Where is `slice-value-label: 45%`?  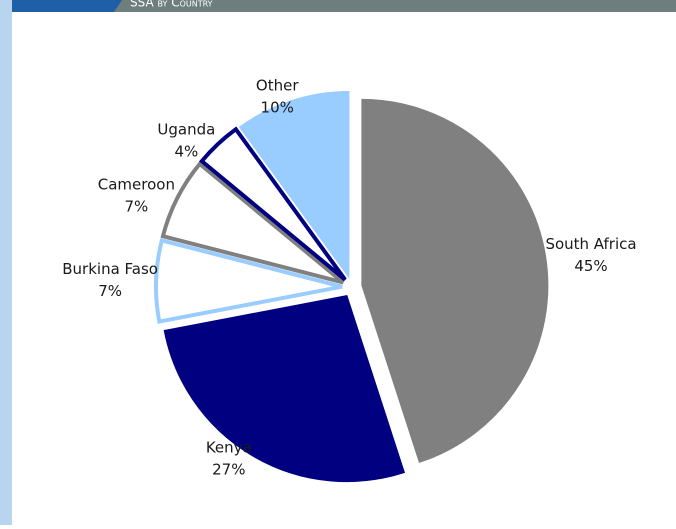 slice-value-label: 45% is located at coordinates (590, 266).